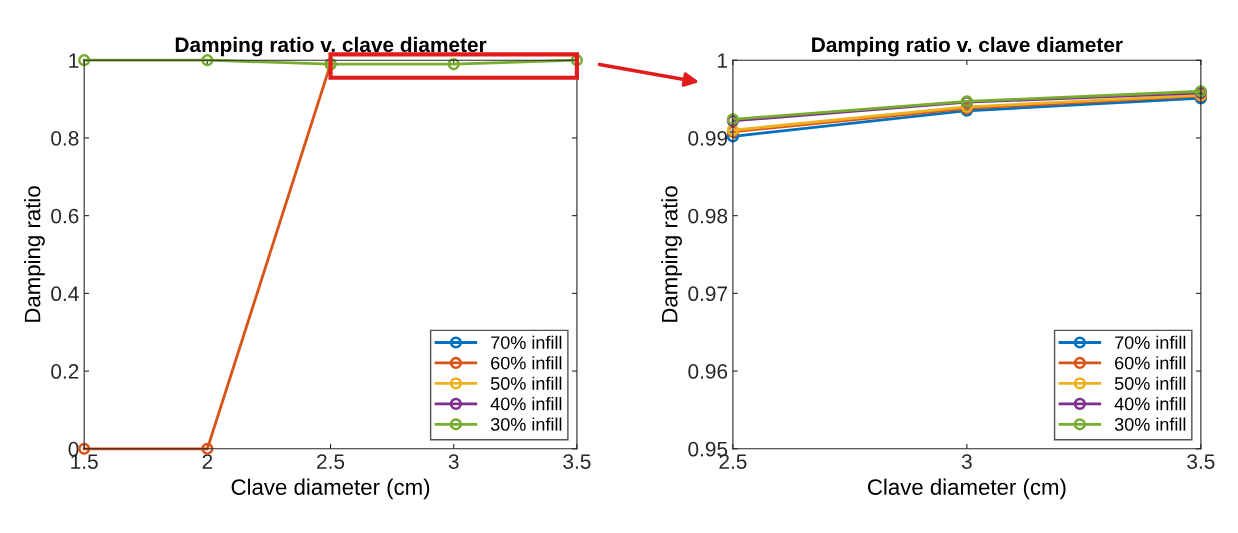 The width and height of the screenshot is (1238, 533). I want to click on x-tick-label: 2, so click(207, 461).